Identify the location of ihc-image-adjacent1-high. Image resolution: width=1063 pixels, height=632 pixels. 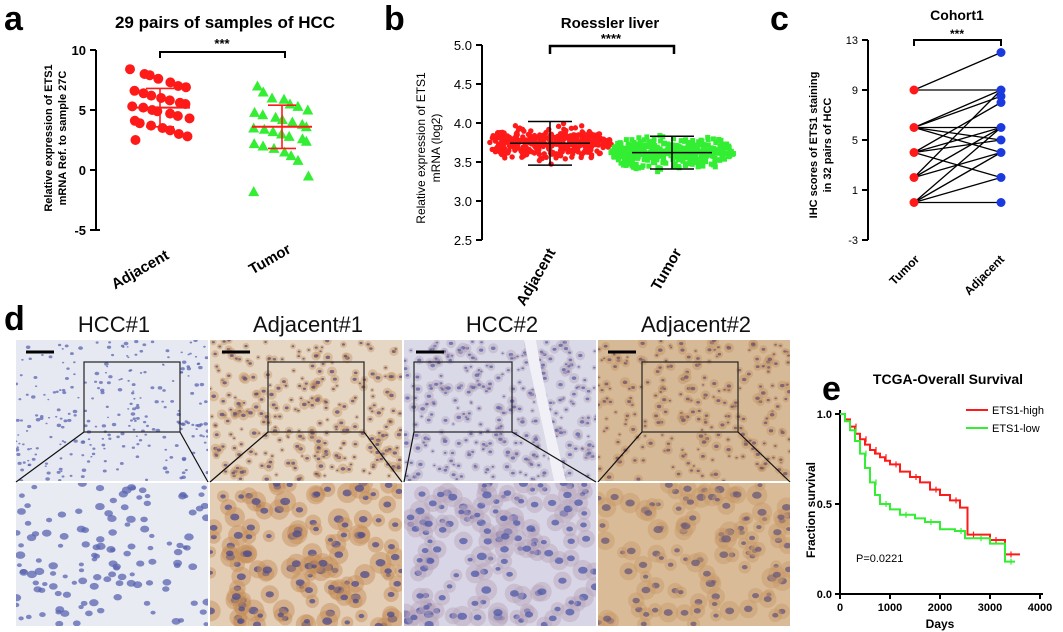
(306, 554).